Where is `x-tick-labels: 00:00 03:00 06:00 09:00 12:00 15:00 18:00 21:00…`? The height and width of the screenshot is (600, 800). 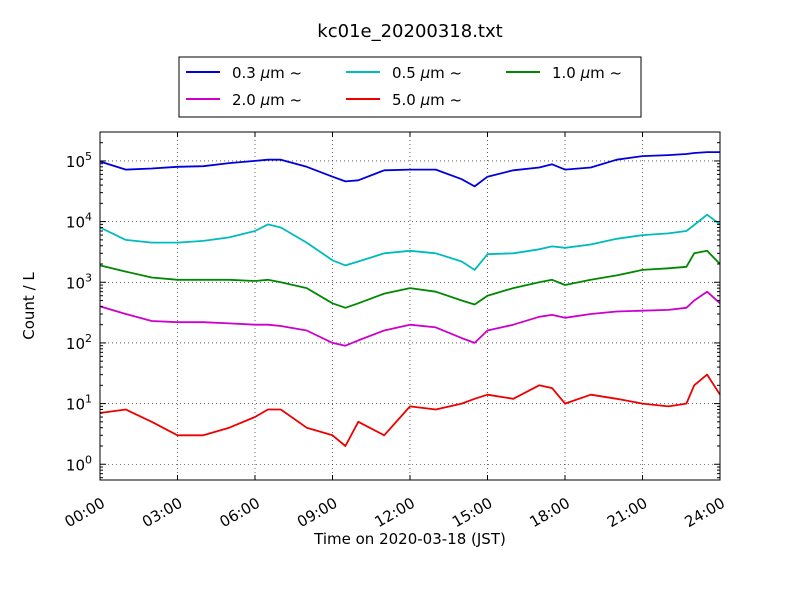 x-tick-labels: 00:00 03:00 06:00 09:00 12:00 15:00 18:00 21:00… is located at coordinates (395, 512).